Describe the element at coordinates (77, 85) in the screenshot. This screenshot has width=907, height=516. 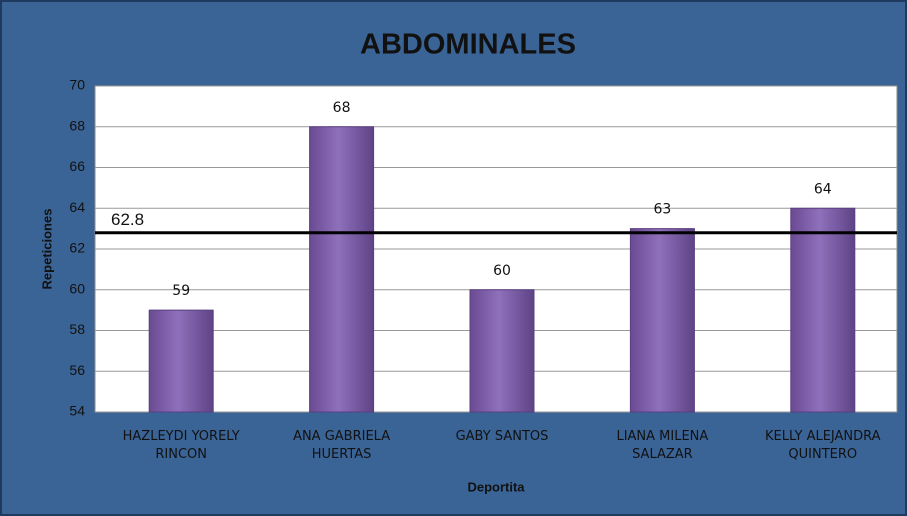
I see `y-tick-label: 70` at that location.